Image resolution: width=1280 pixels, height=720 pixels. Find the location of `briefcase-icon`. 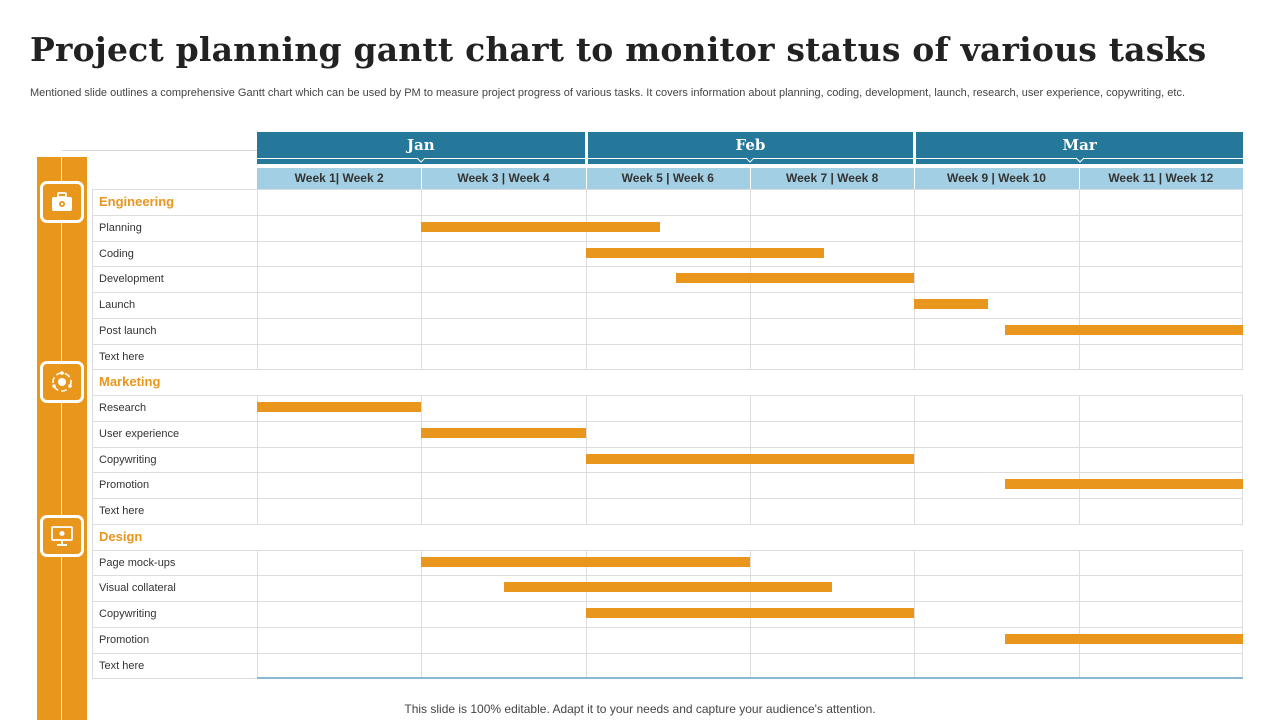

briefcase-icon is located at coordinates (62, 201).